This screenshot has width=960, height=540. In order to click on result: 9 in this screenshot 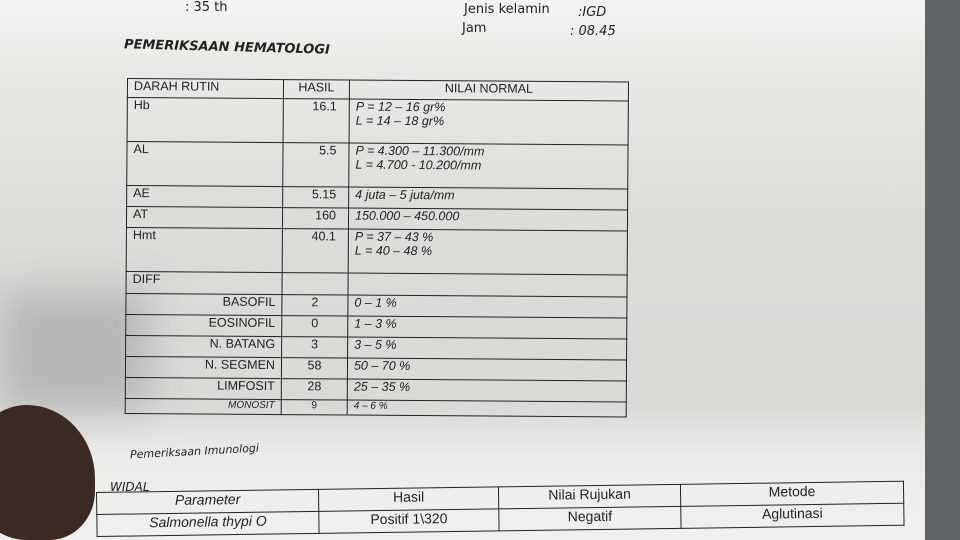, I will do `click(314, 407)`.